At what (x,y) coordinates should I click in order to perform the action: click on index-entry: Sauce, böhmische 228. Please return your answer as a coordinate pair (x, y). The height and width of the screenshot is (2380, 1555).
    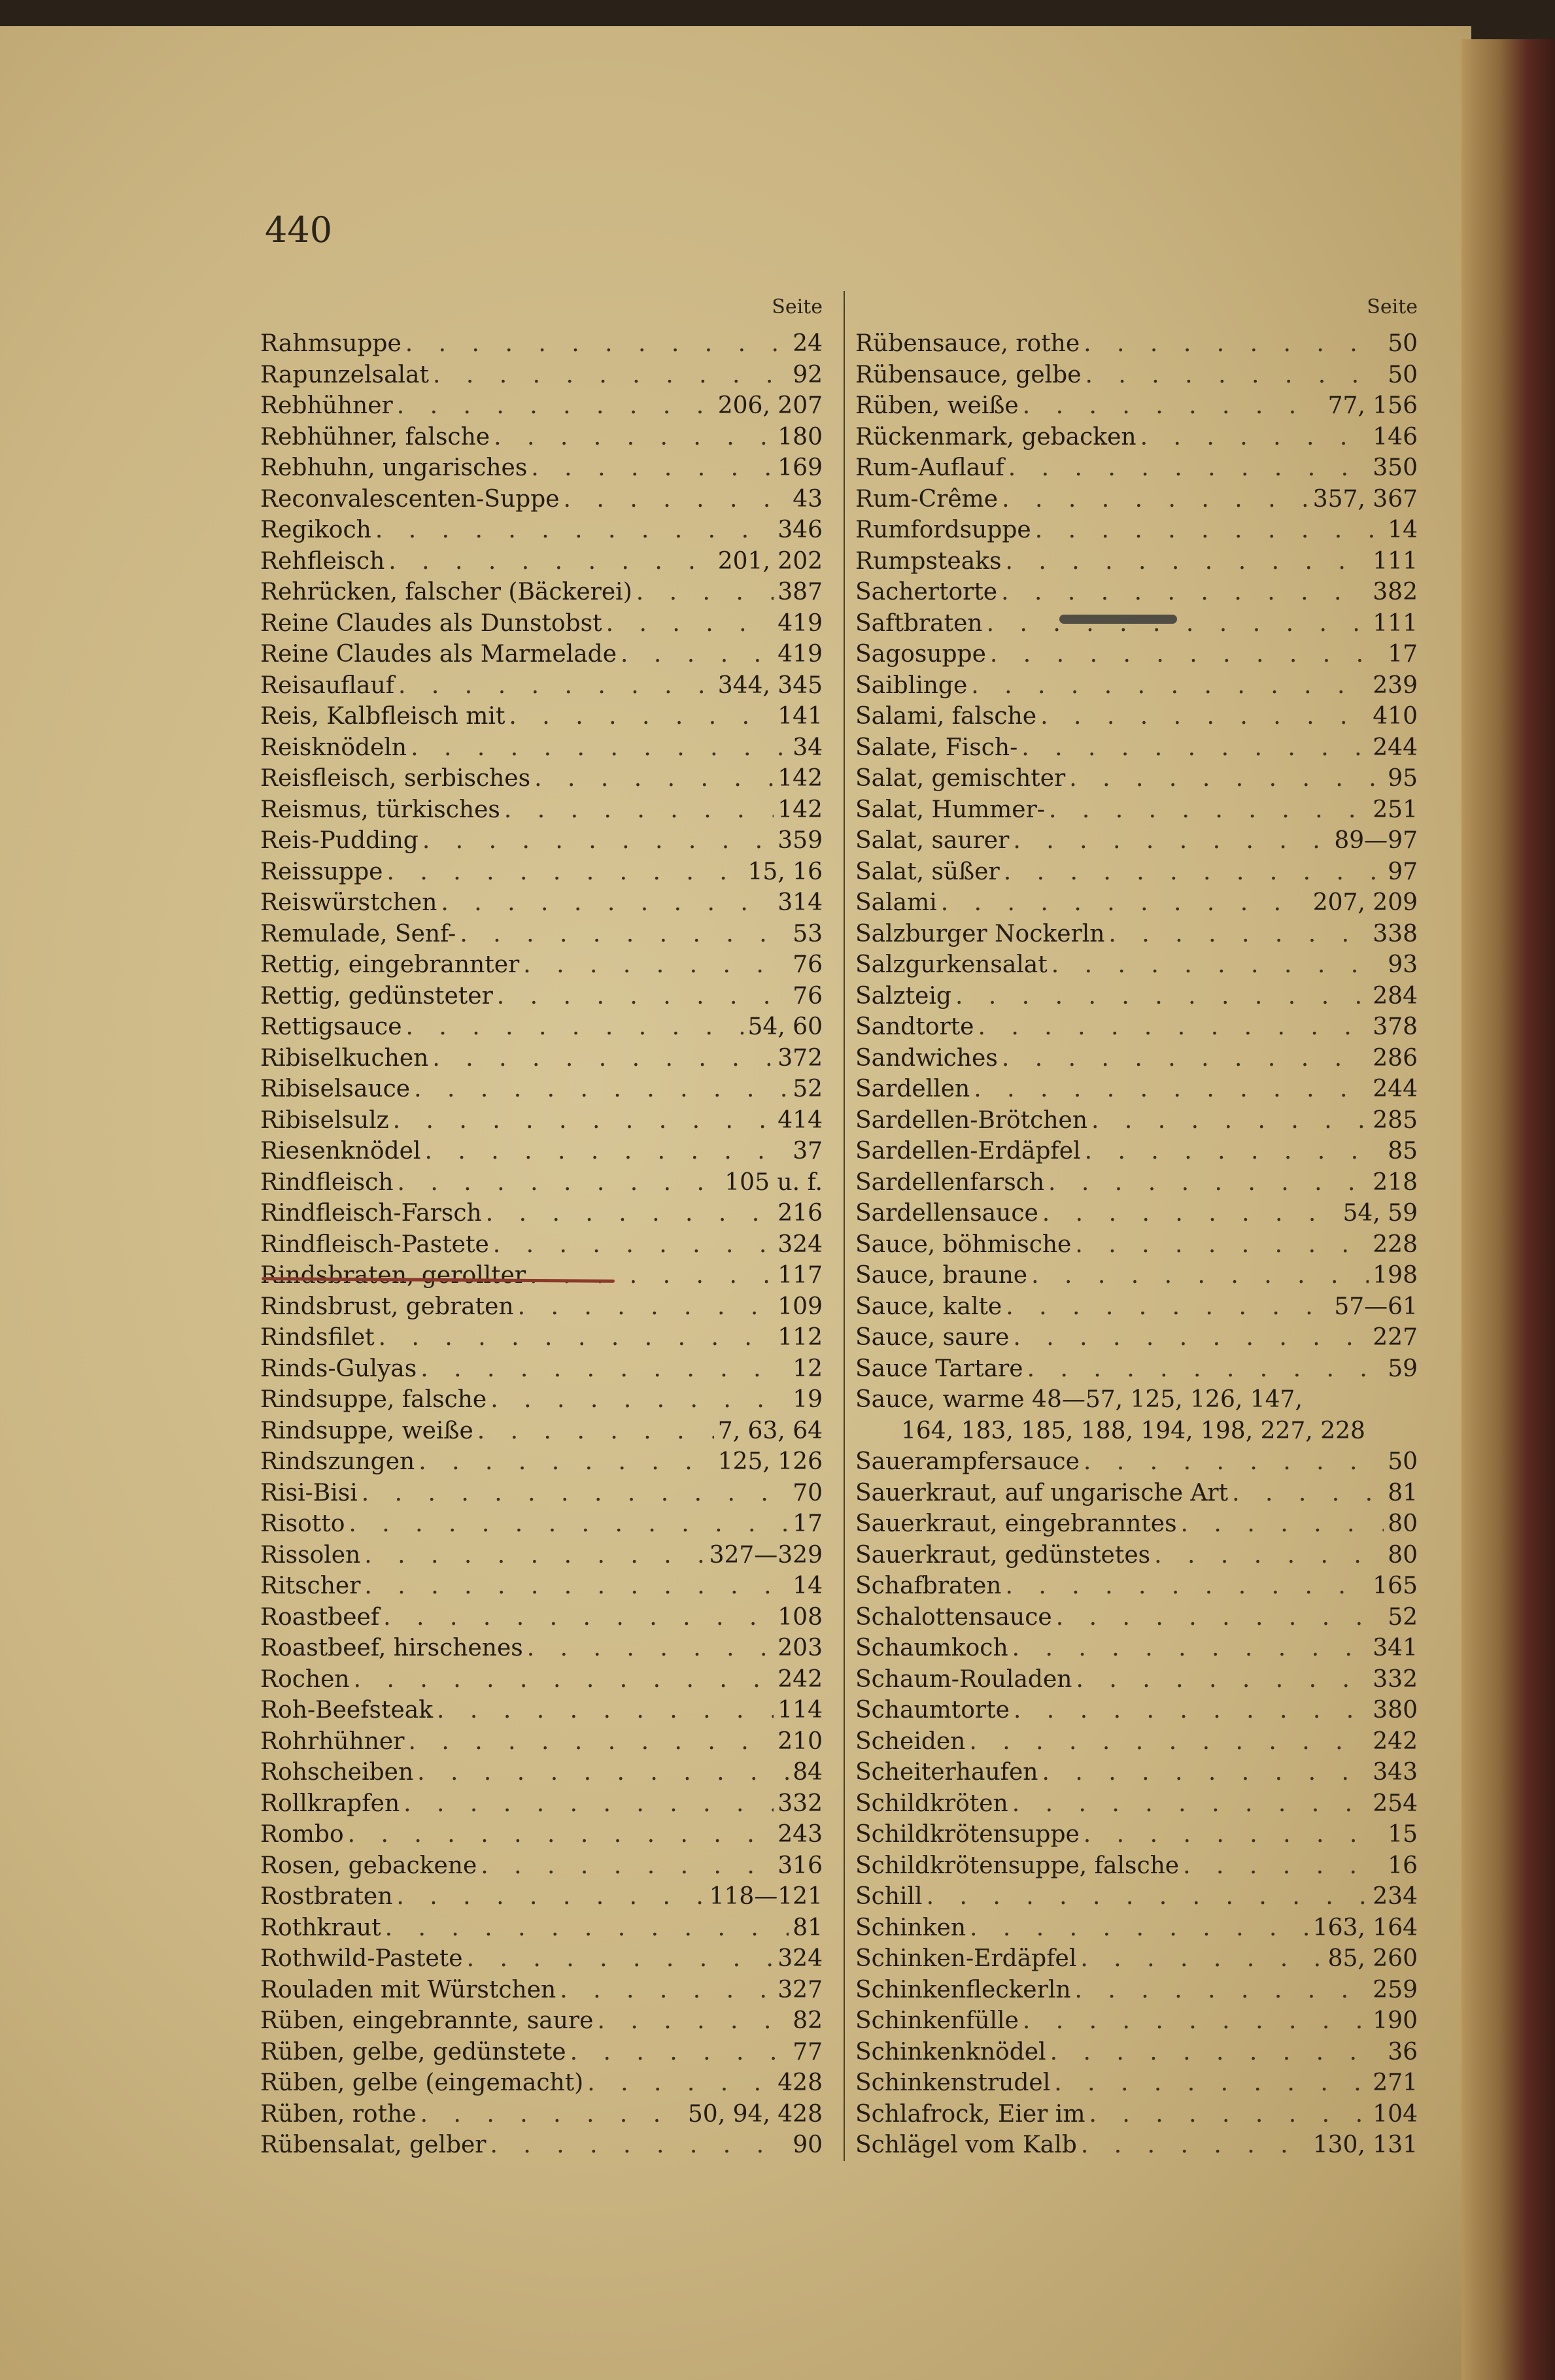
    Looking at the image, I should click on (1136, 1245).